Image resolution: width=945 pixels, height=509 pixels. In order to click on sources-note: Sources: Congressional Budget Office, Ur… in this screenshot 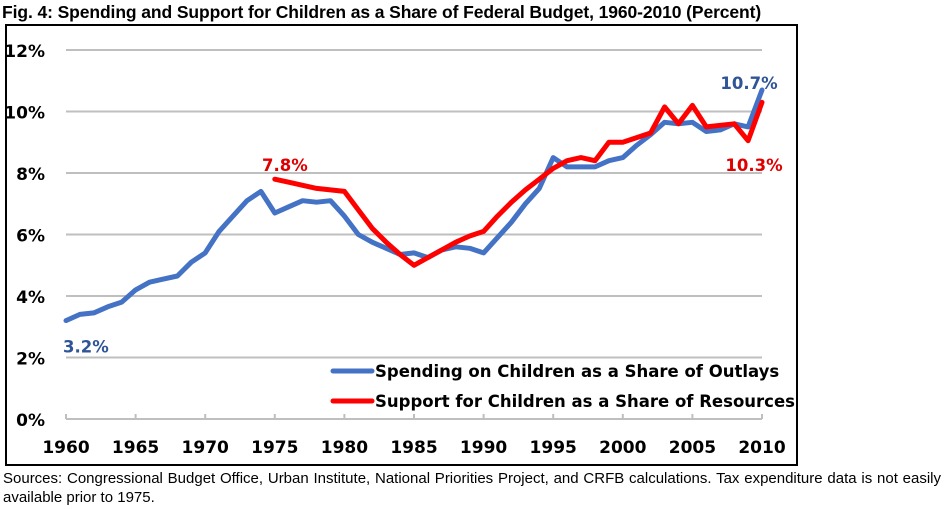, I will do `click(472, 488)`.